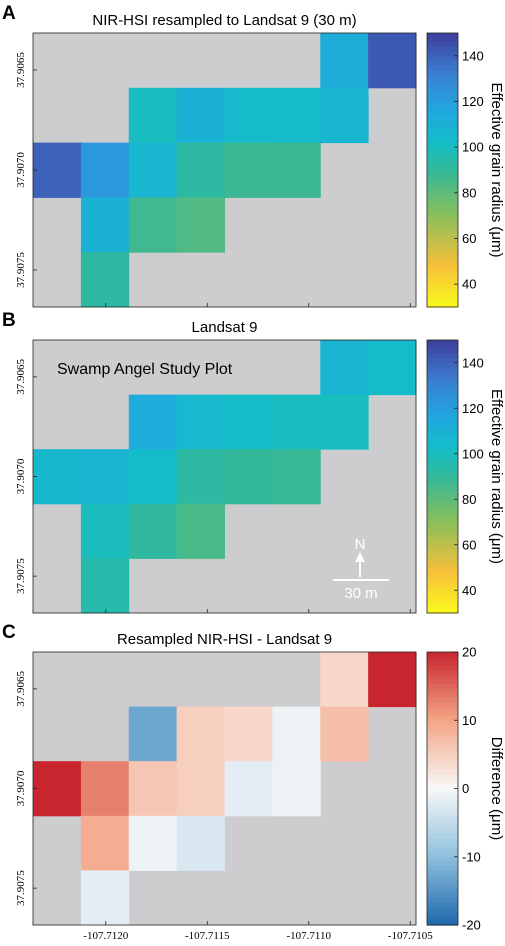 This screenshot has width=505, height=946. Describe the element at coordinates (21, 270) in the screenshot. I see `y-tick-label: 37.9075` at that location.